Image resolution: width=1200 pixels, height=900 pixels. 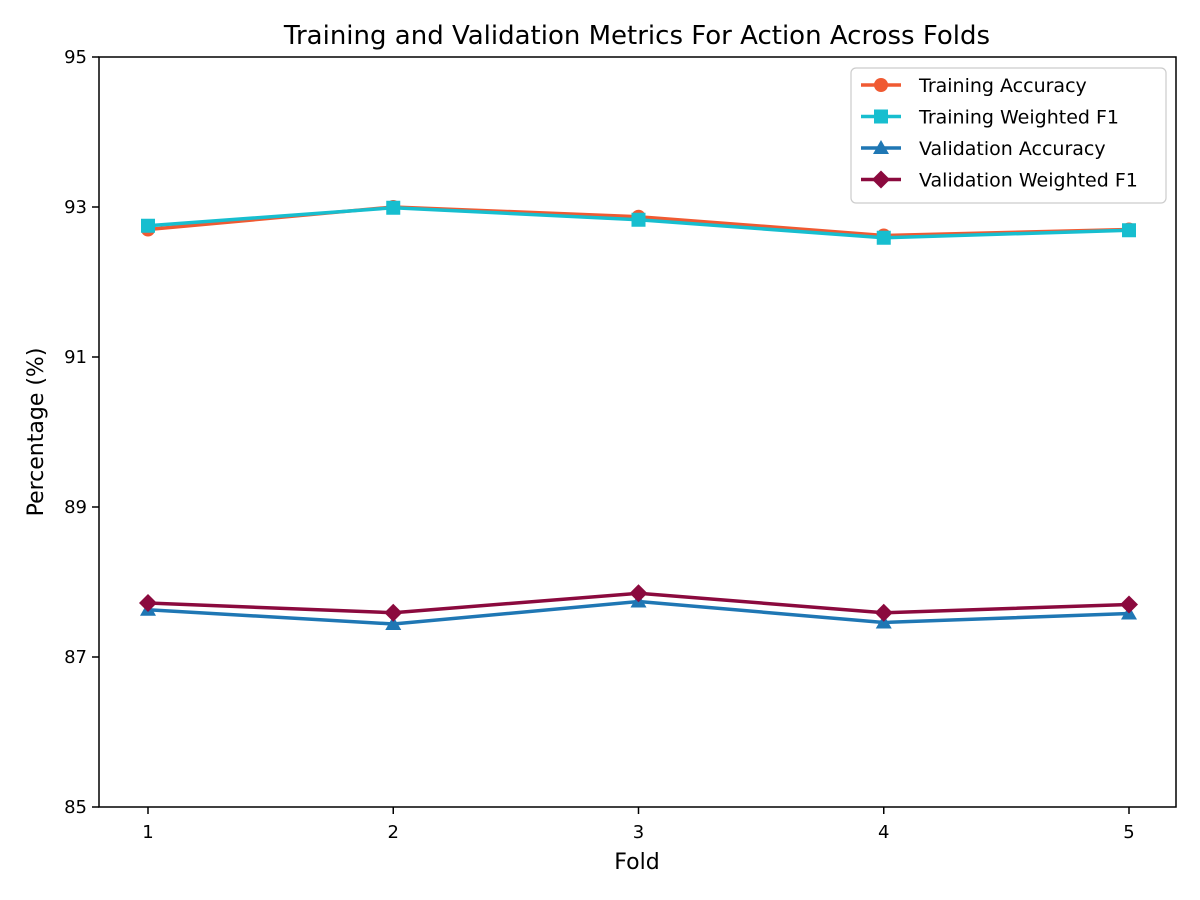 I want to click on series-validation-weighted-f1, so click(x=638, y=603).